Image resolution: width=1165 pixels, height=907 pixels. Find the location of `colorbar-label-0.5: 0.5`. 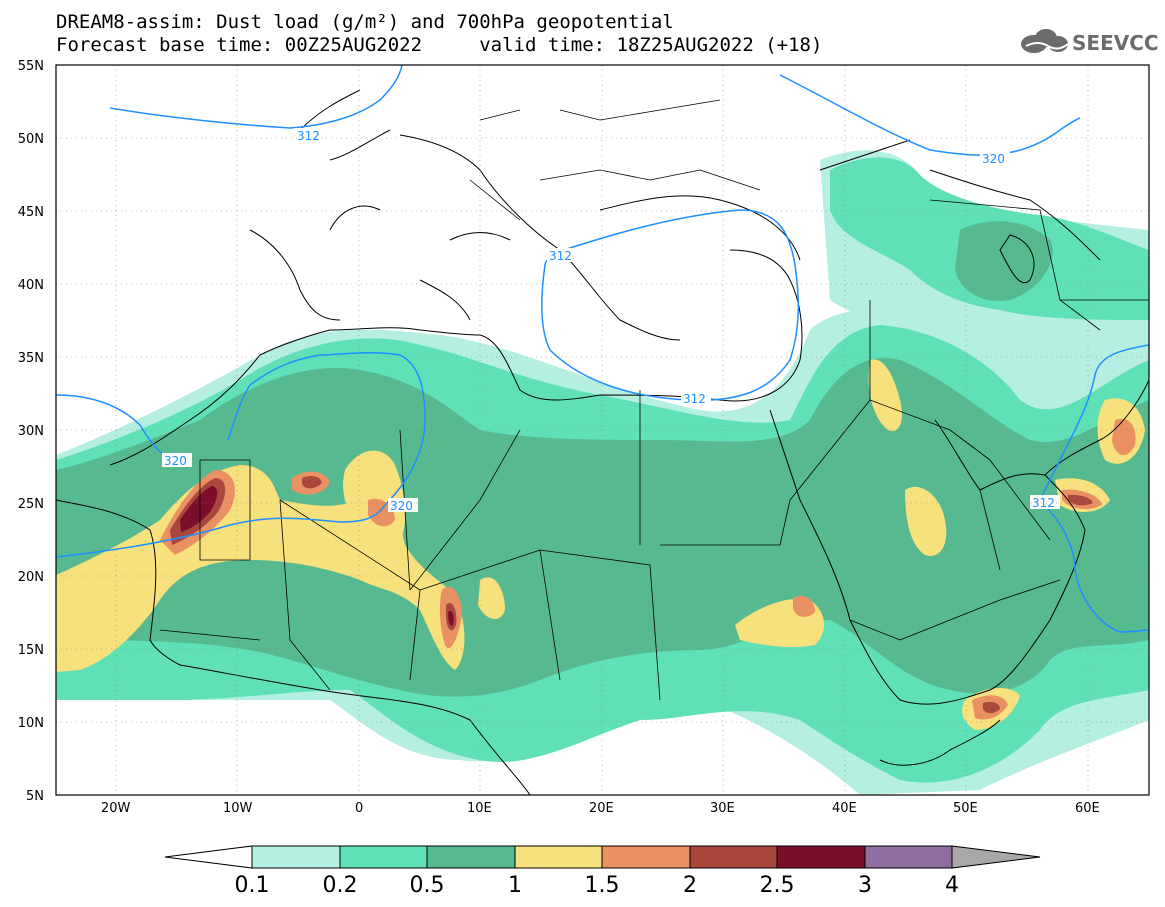

colorbar-label-0.5: 0.5 is located at coordinates (427, 885).